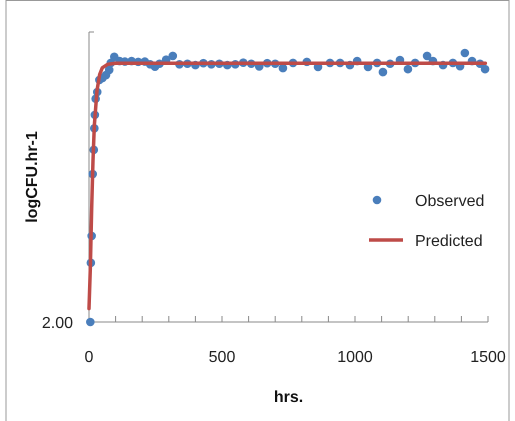 Image resolution: width=515 pixels, height=421 pixels. I want to click on x-tick-label: 0, so click(89, 357).